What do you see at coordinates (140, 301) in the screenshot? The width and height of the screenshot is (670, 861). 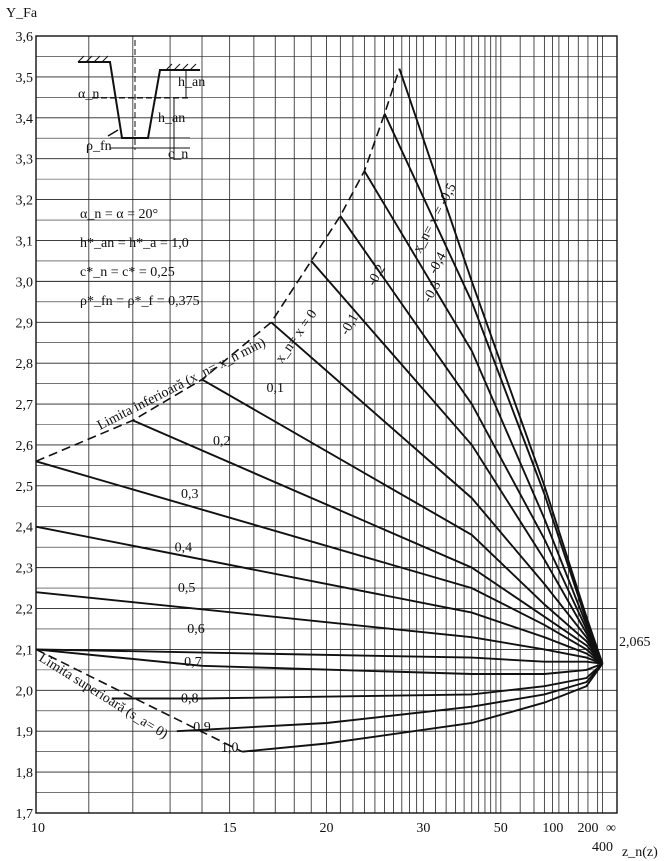 I see `parameter-line: ρ*_fn = ρ*_f = 0,375` at bounding box center [140, 301].